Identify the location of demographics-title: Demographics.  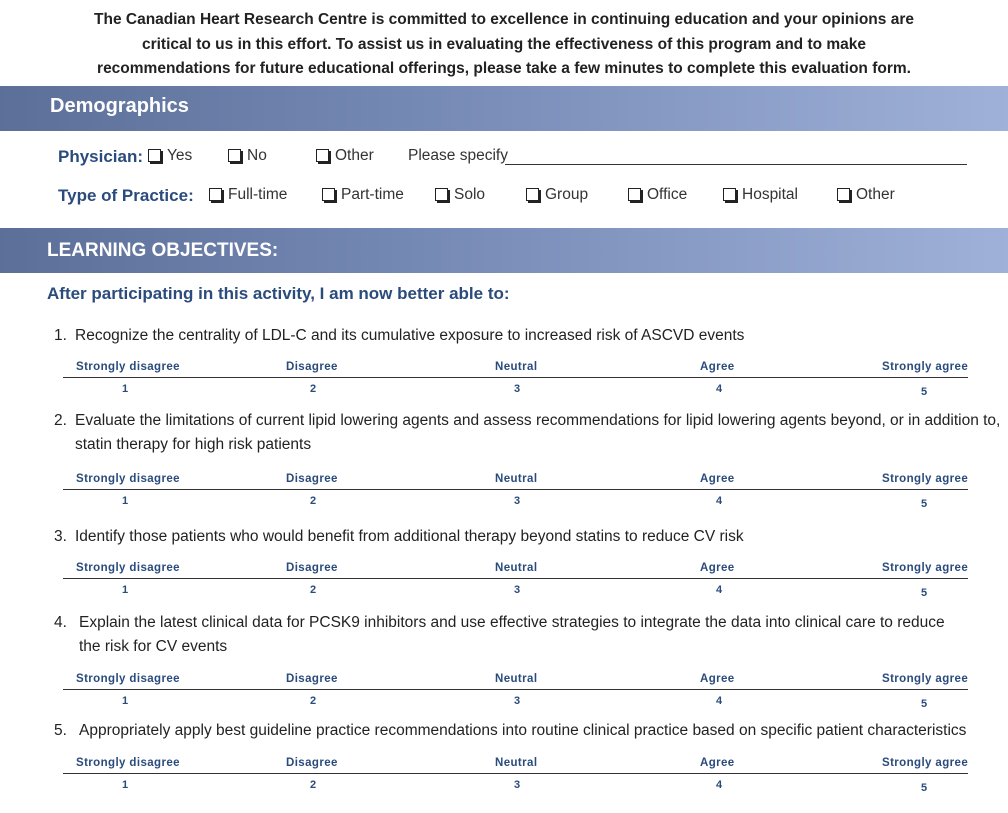
(119, 106).